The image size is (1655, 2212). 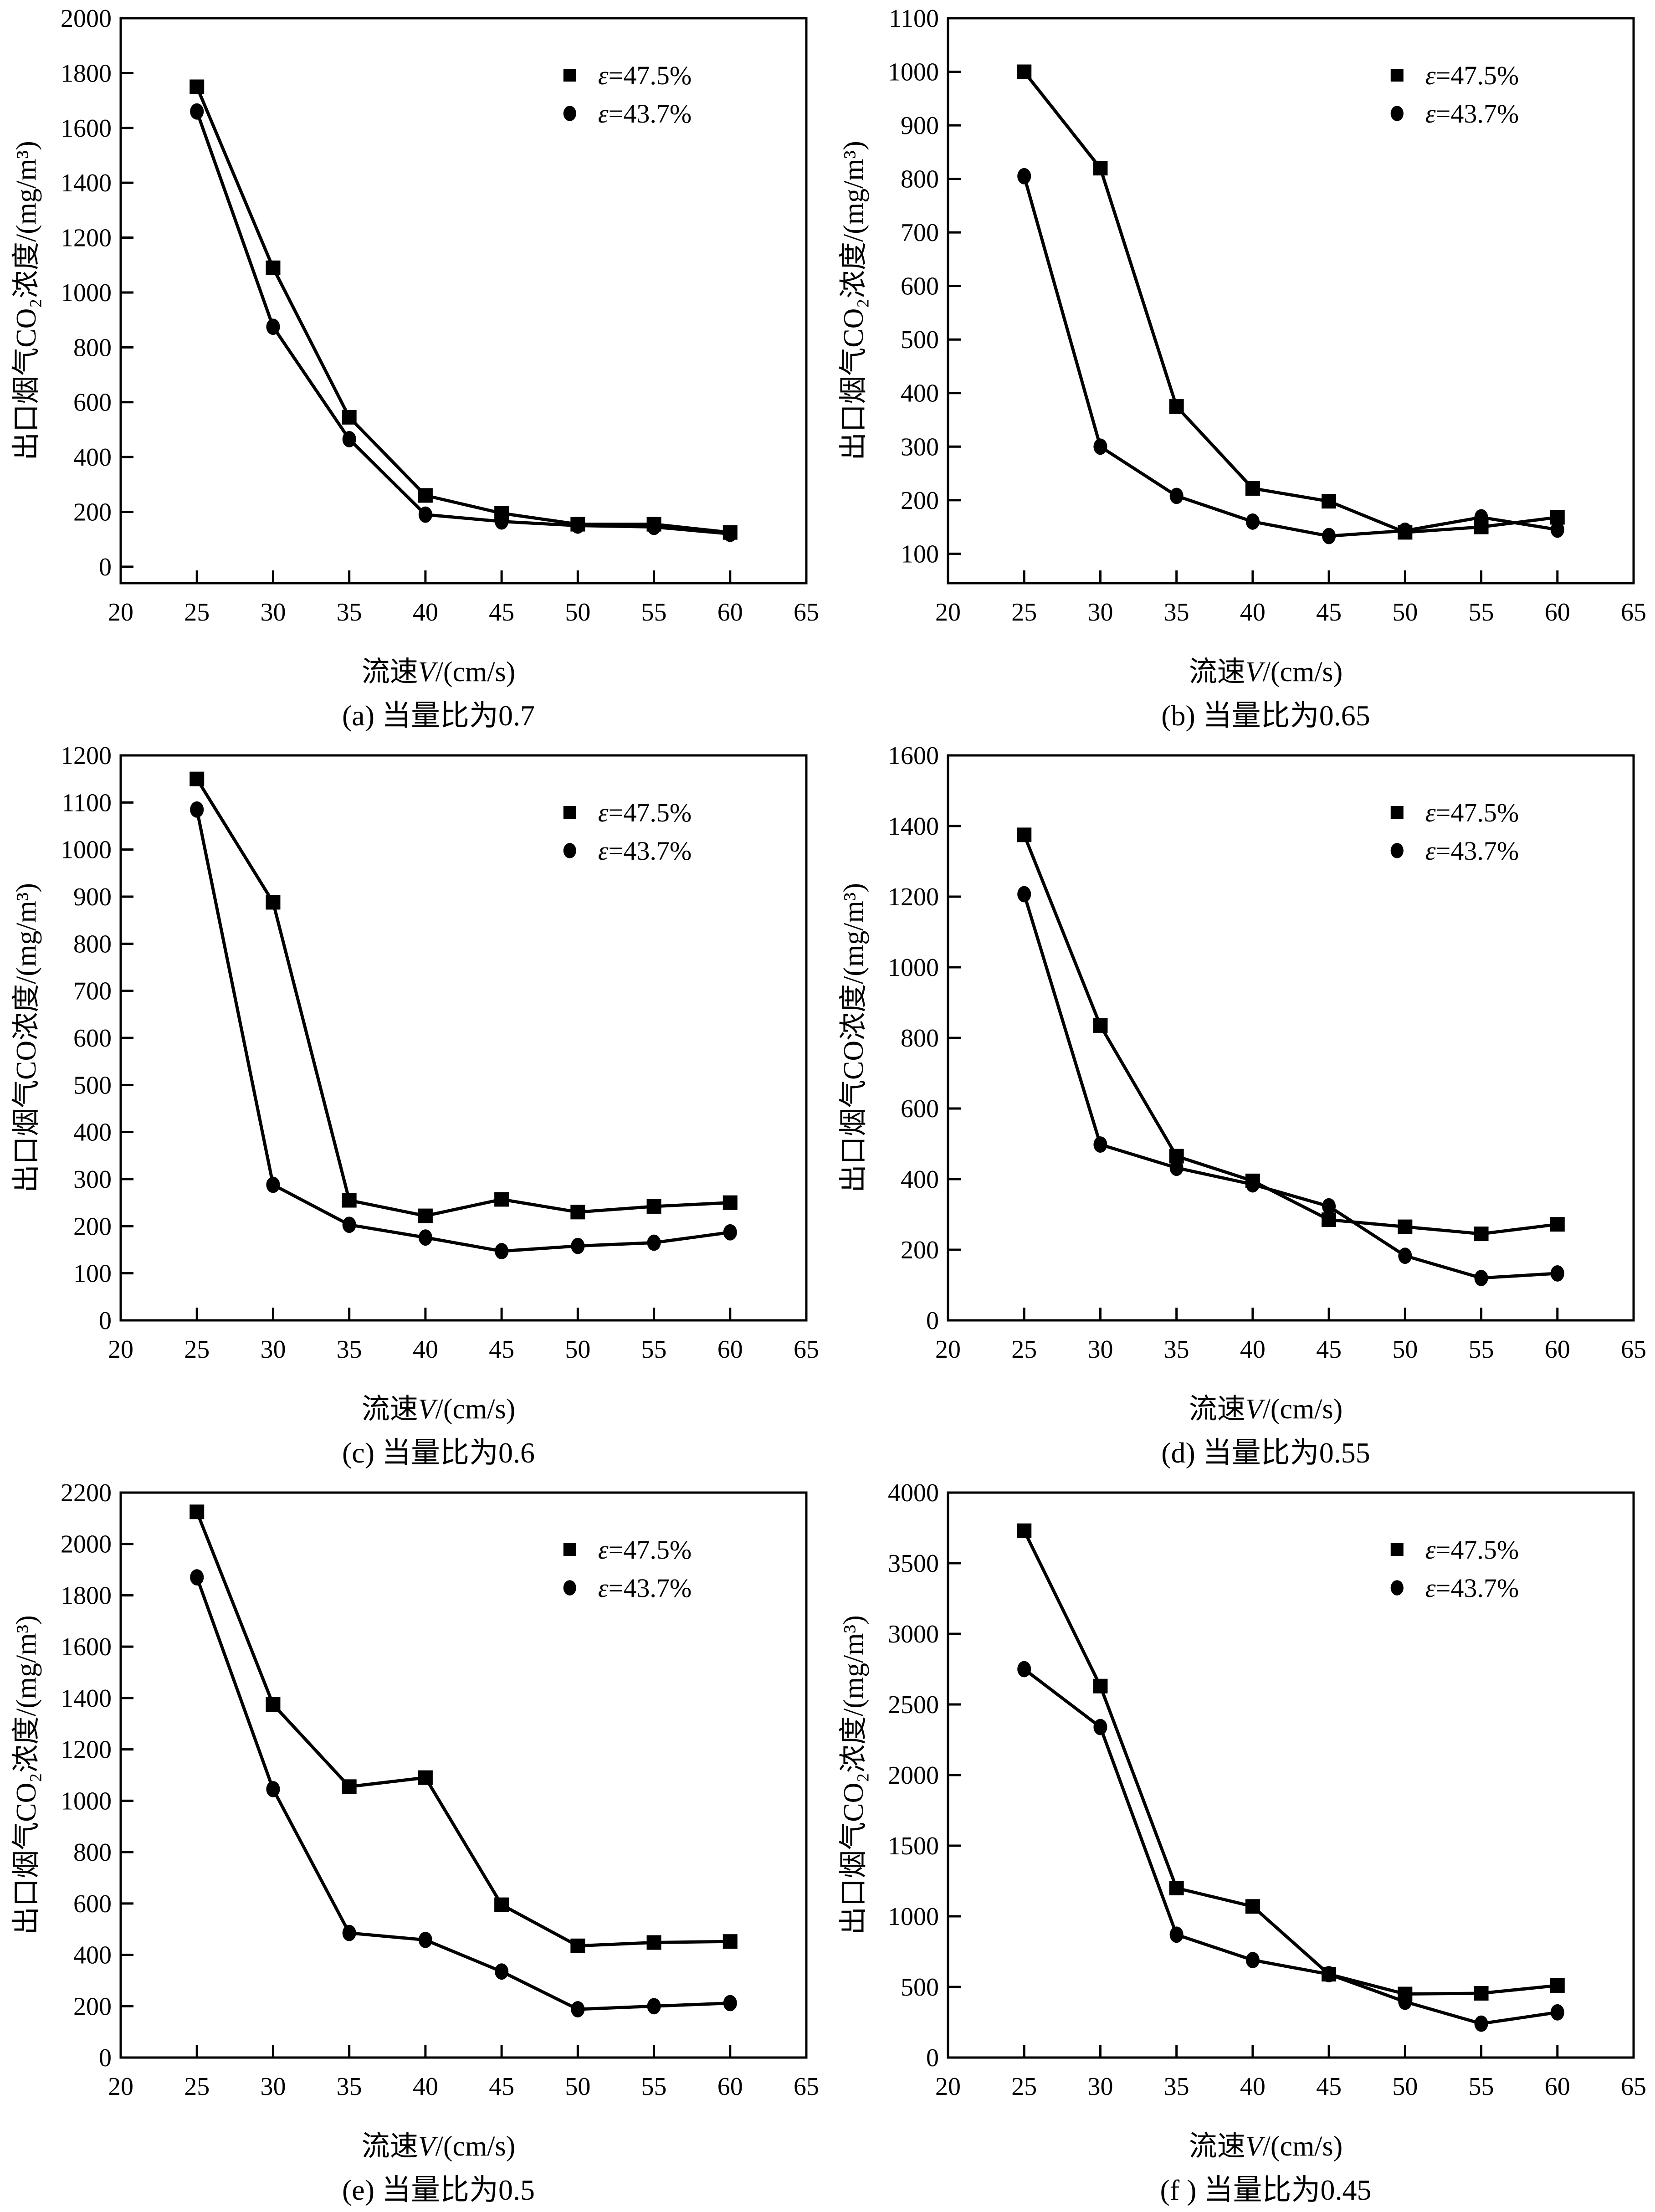 I want to click on y-tick-label: 1200, so click(x=86, y=756).